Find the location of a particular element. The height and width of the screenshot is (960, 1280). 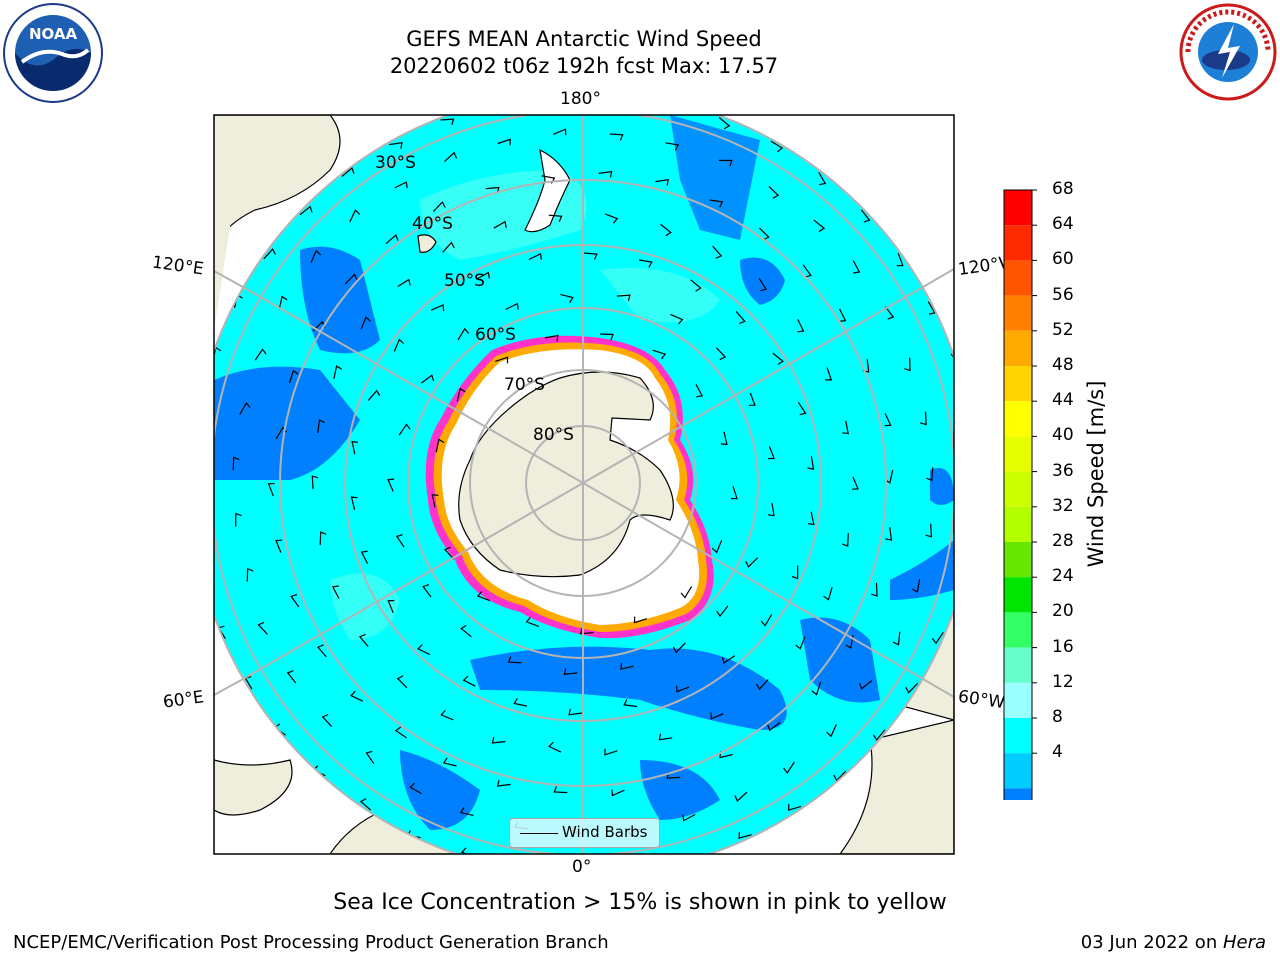

footer-host: Hera is located at coordinates (1244, 942).